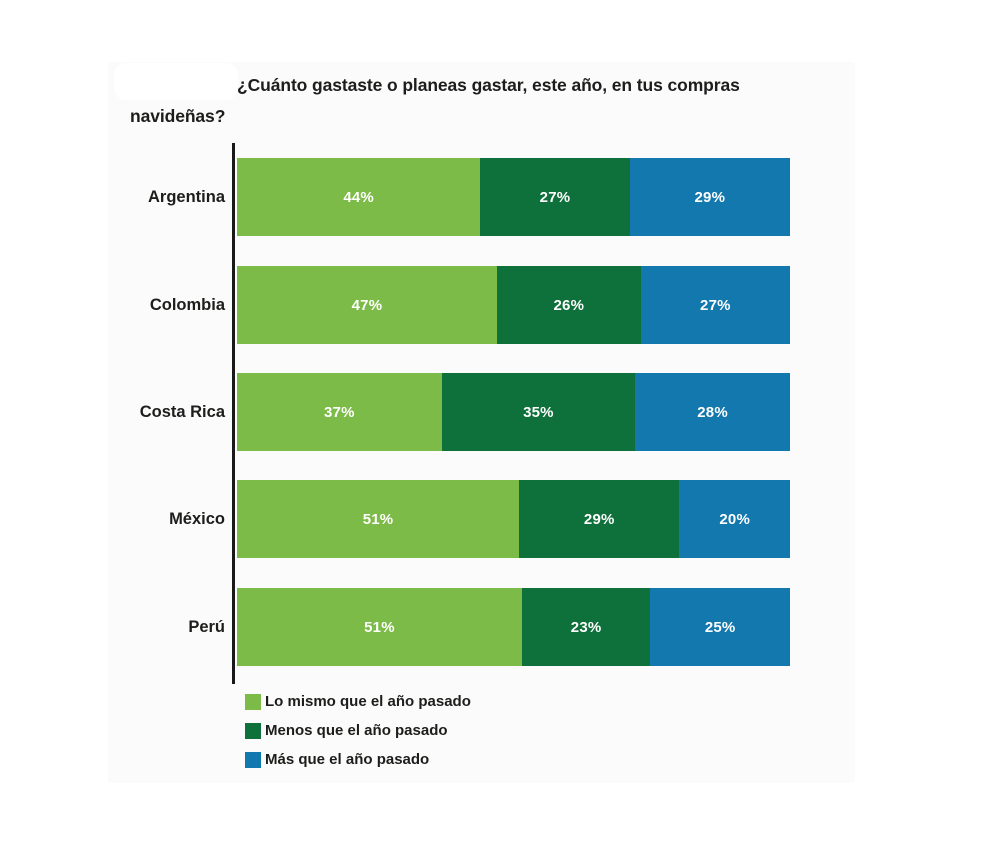 Image resolution: width=992 pixels, height=850 pixels. I want to click on bar-row-costa-rica: Costa Rica 37% 35% 28%, so click(496, 412).